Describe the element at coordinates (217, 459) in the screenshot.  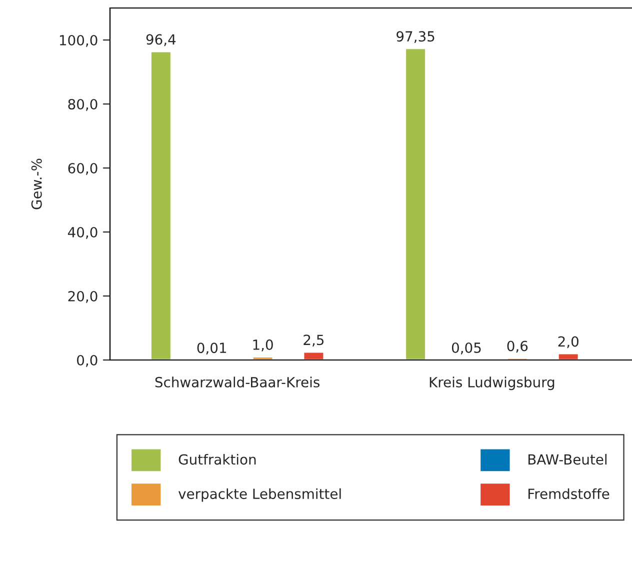
I see `legend-label: Gutfraktion` at that location.